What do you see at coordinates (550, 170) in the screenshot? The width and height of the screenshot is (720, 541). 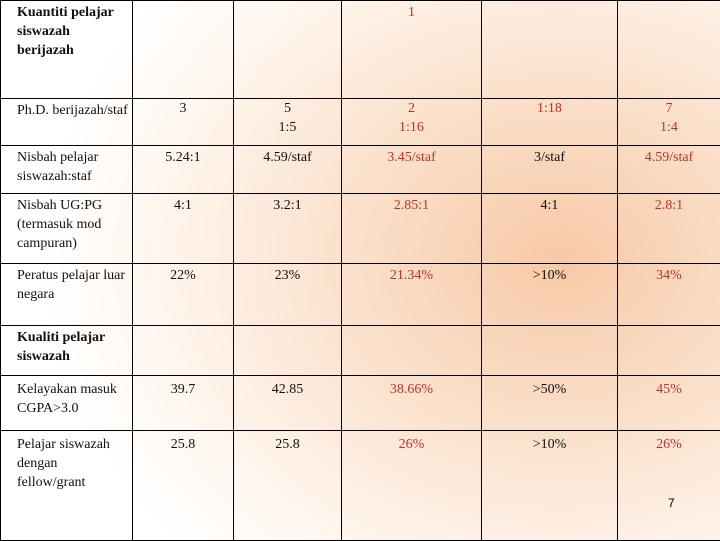 I see `table-cell: 3/staf` at bounding box center [550, 170].